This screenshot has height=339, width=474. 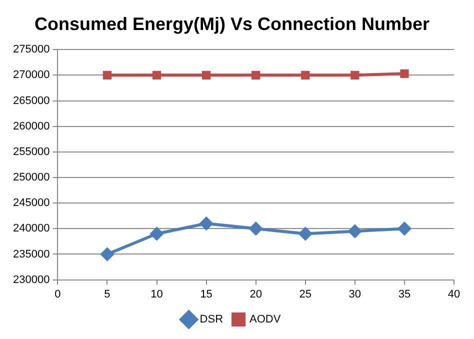 I want to click on legend-label: AODV, so click(x=266, y=320).